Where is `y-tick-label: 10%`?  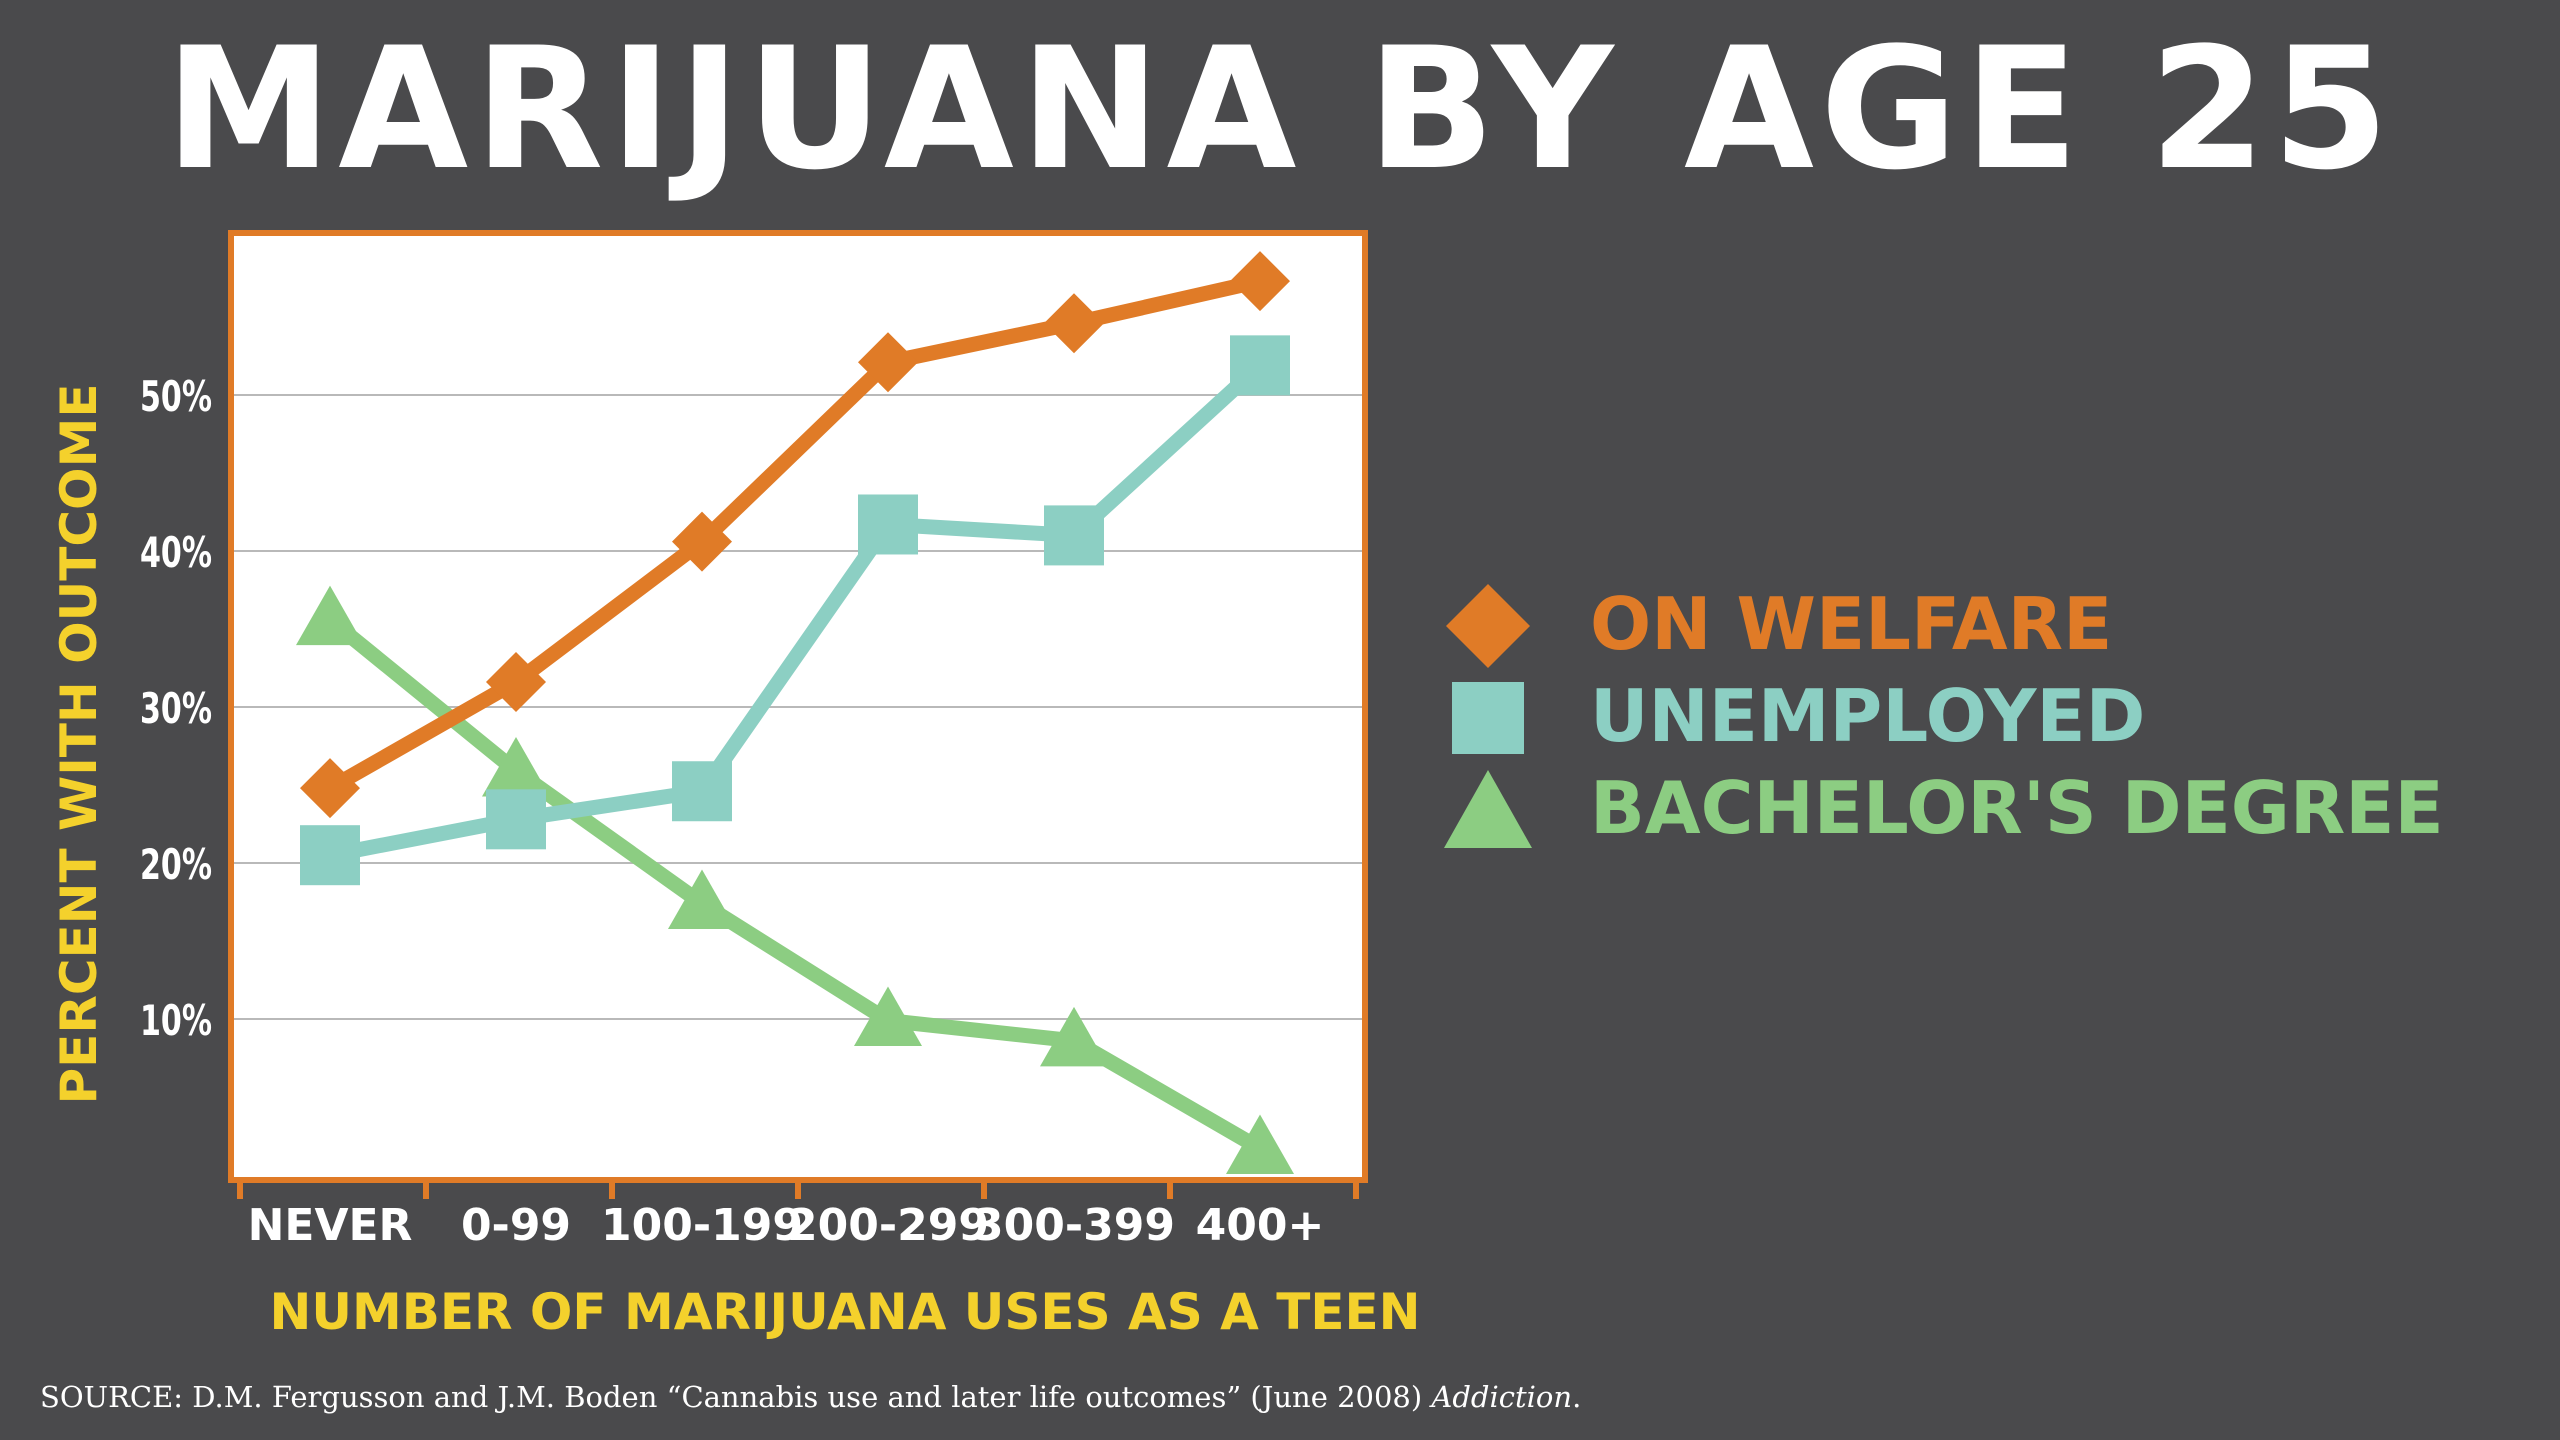
y-tick-label: 10% is located at coordinates (176, 1020).